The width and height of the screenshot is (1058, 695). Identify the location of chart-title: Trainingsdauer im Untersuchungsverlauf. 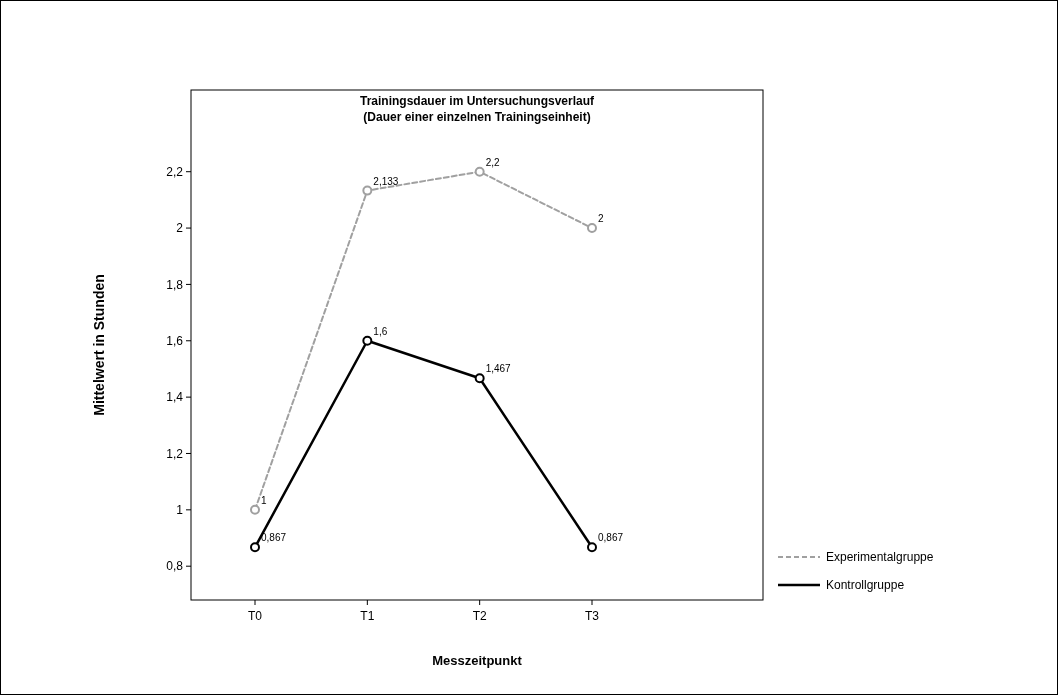
(477, 101).